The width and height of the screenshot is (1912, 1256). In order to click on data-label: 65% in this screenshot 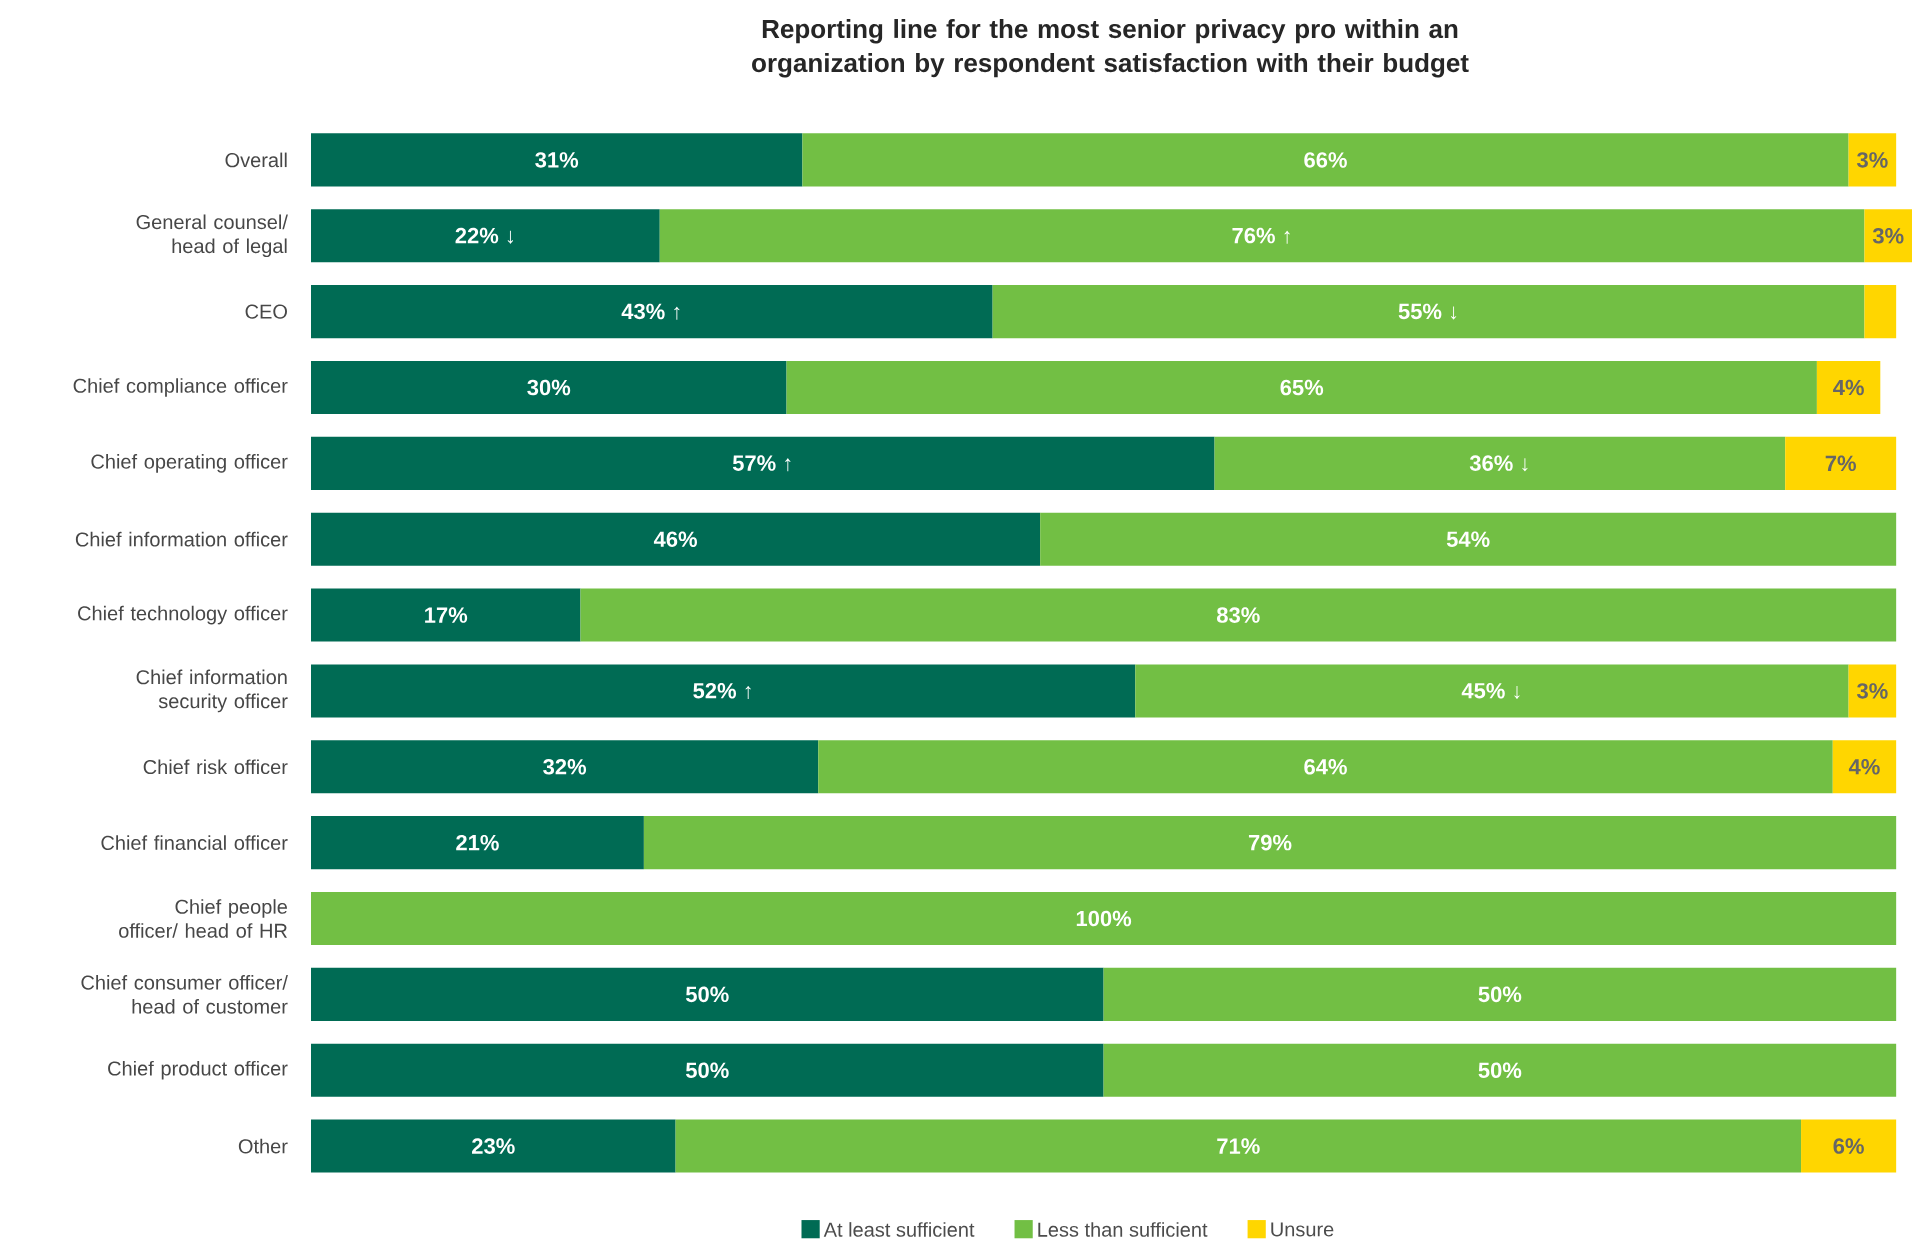, I will do `click(1302, 387)`.